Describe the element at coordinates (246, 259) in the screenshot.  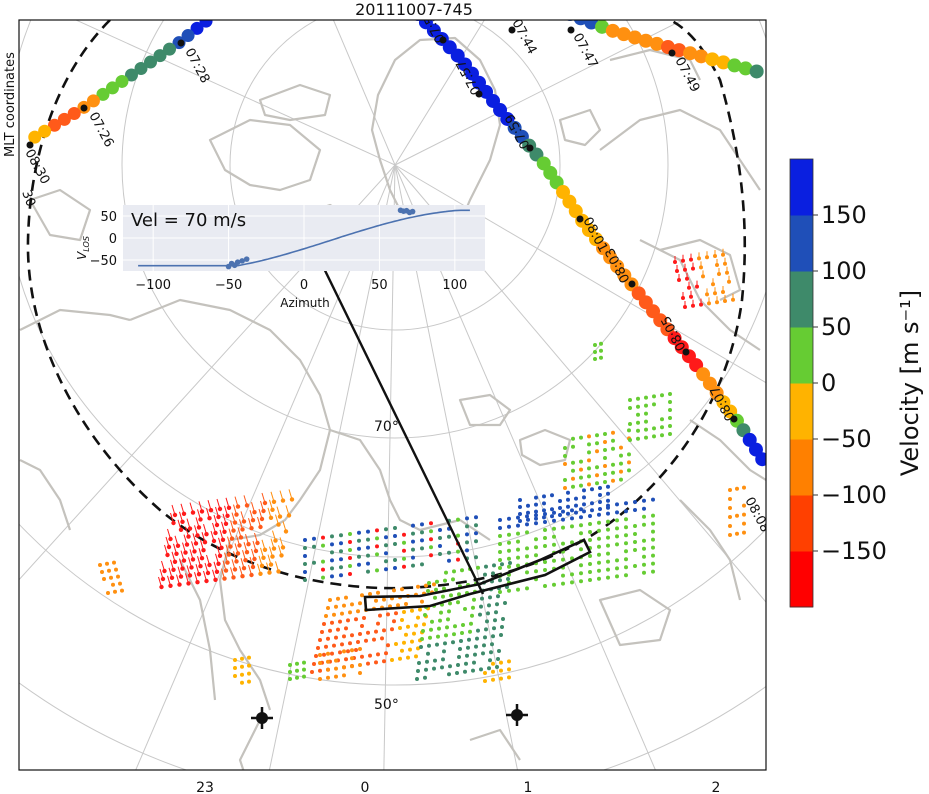
I see `inset-point` at that location.